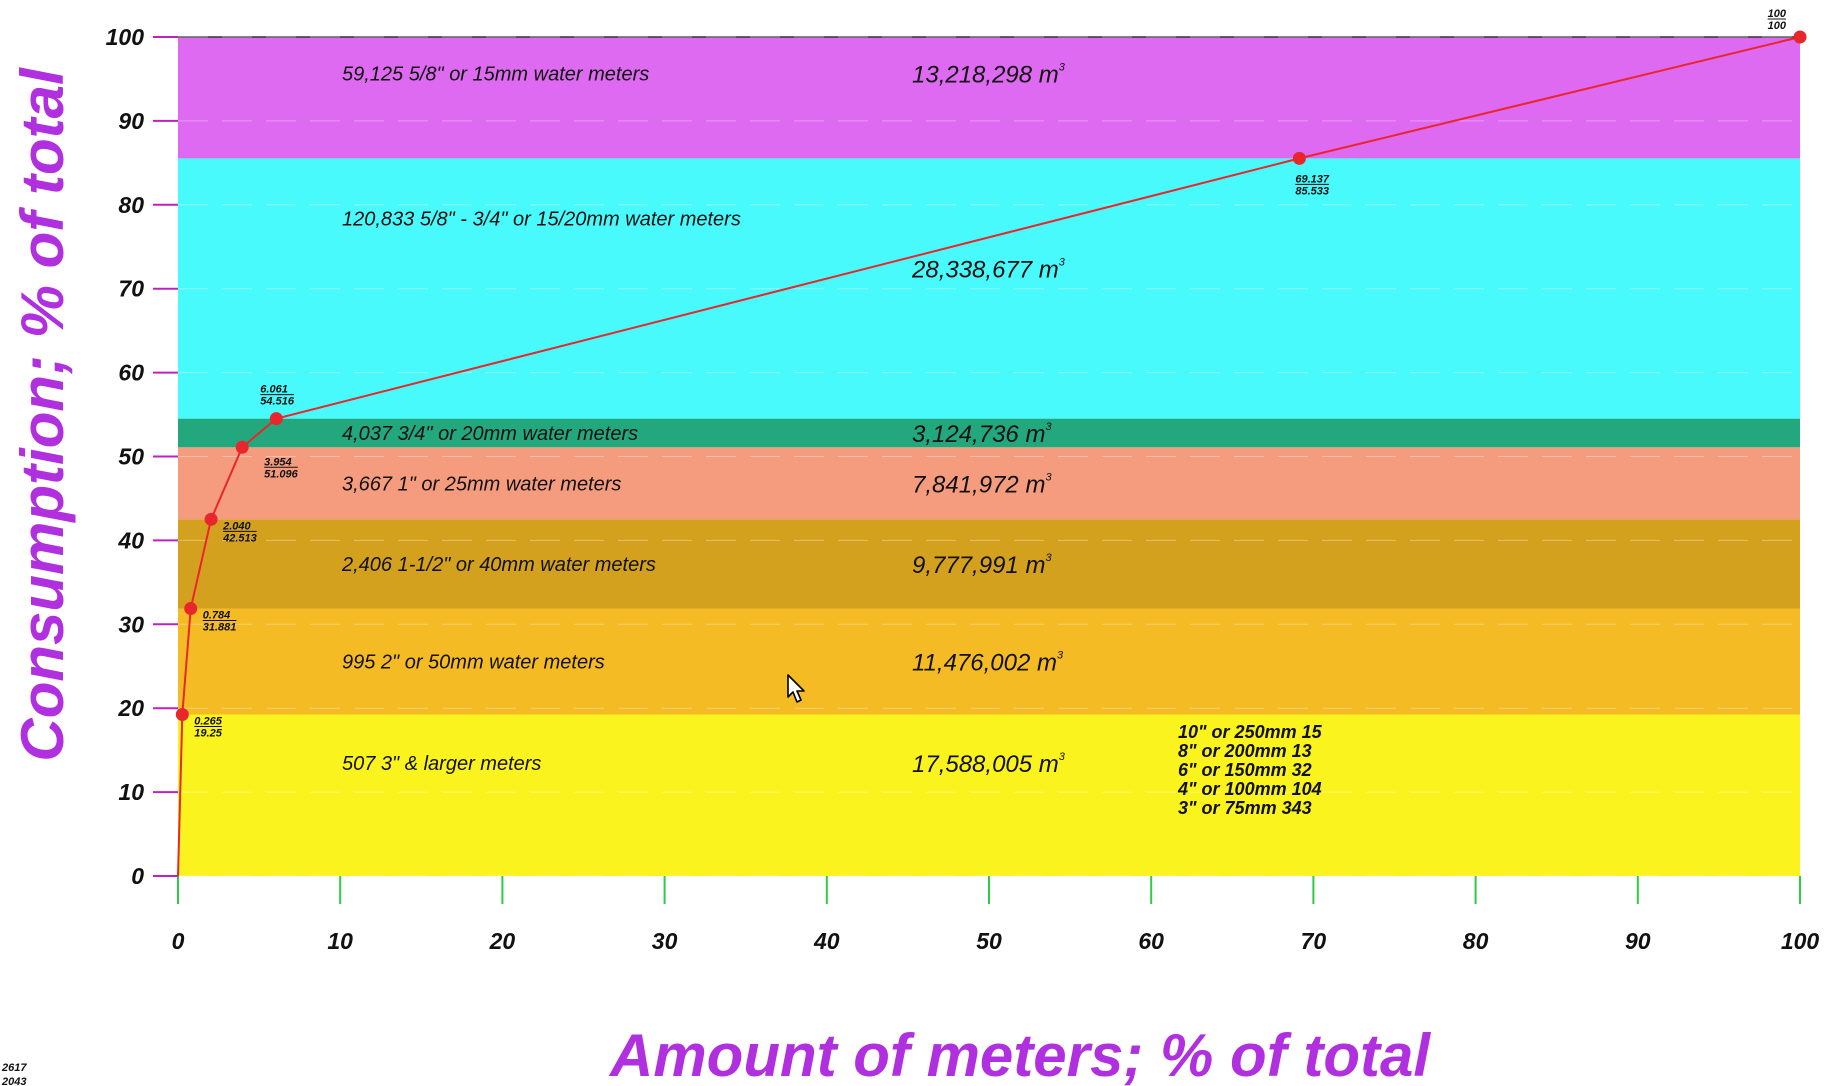  I want to click on x-tick-label: 80, so click(1476, 941).